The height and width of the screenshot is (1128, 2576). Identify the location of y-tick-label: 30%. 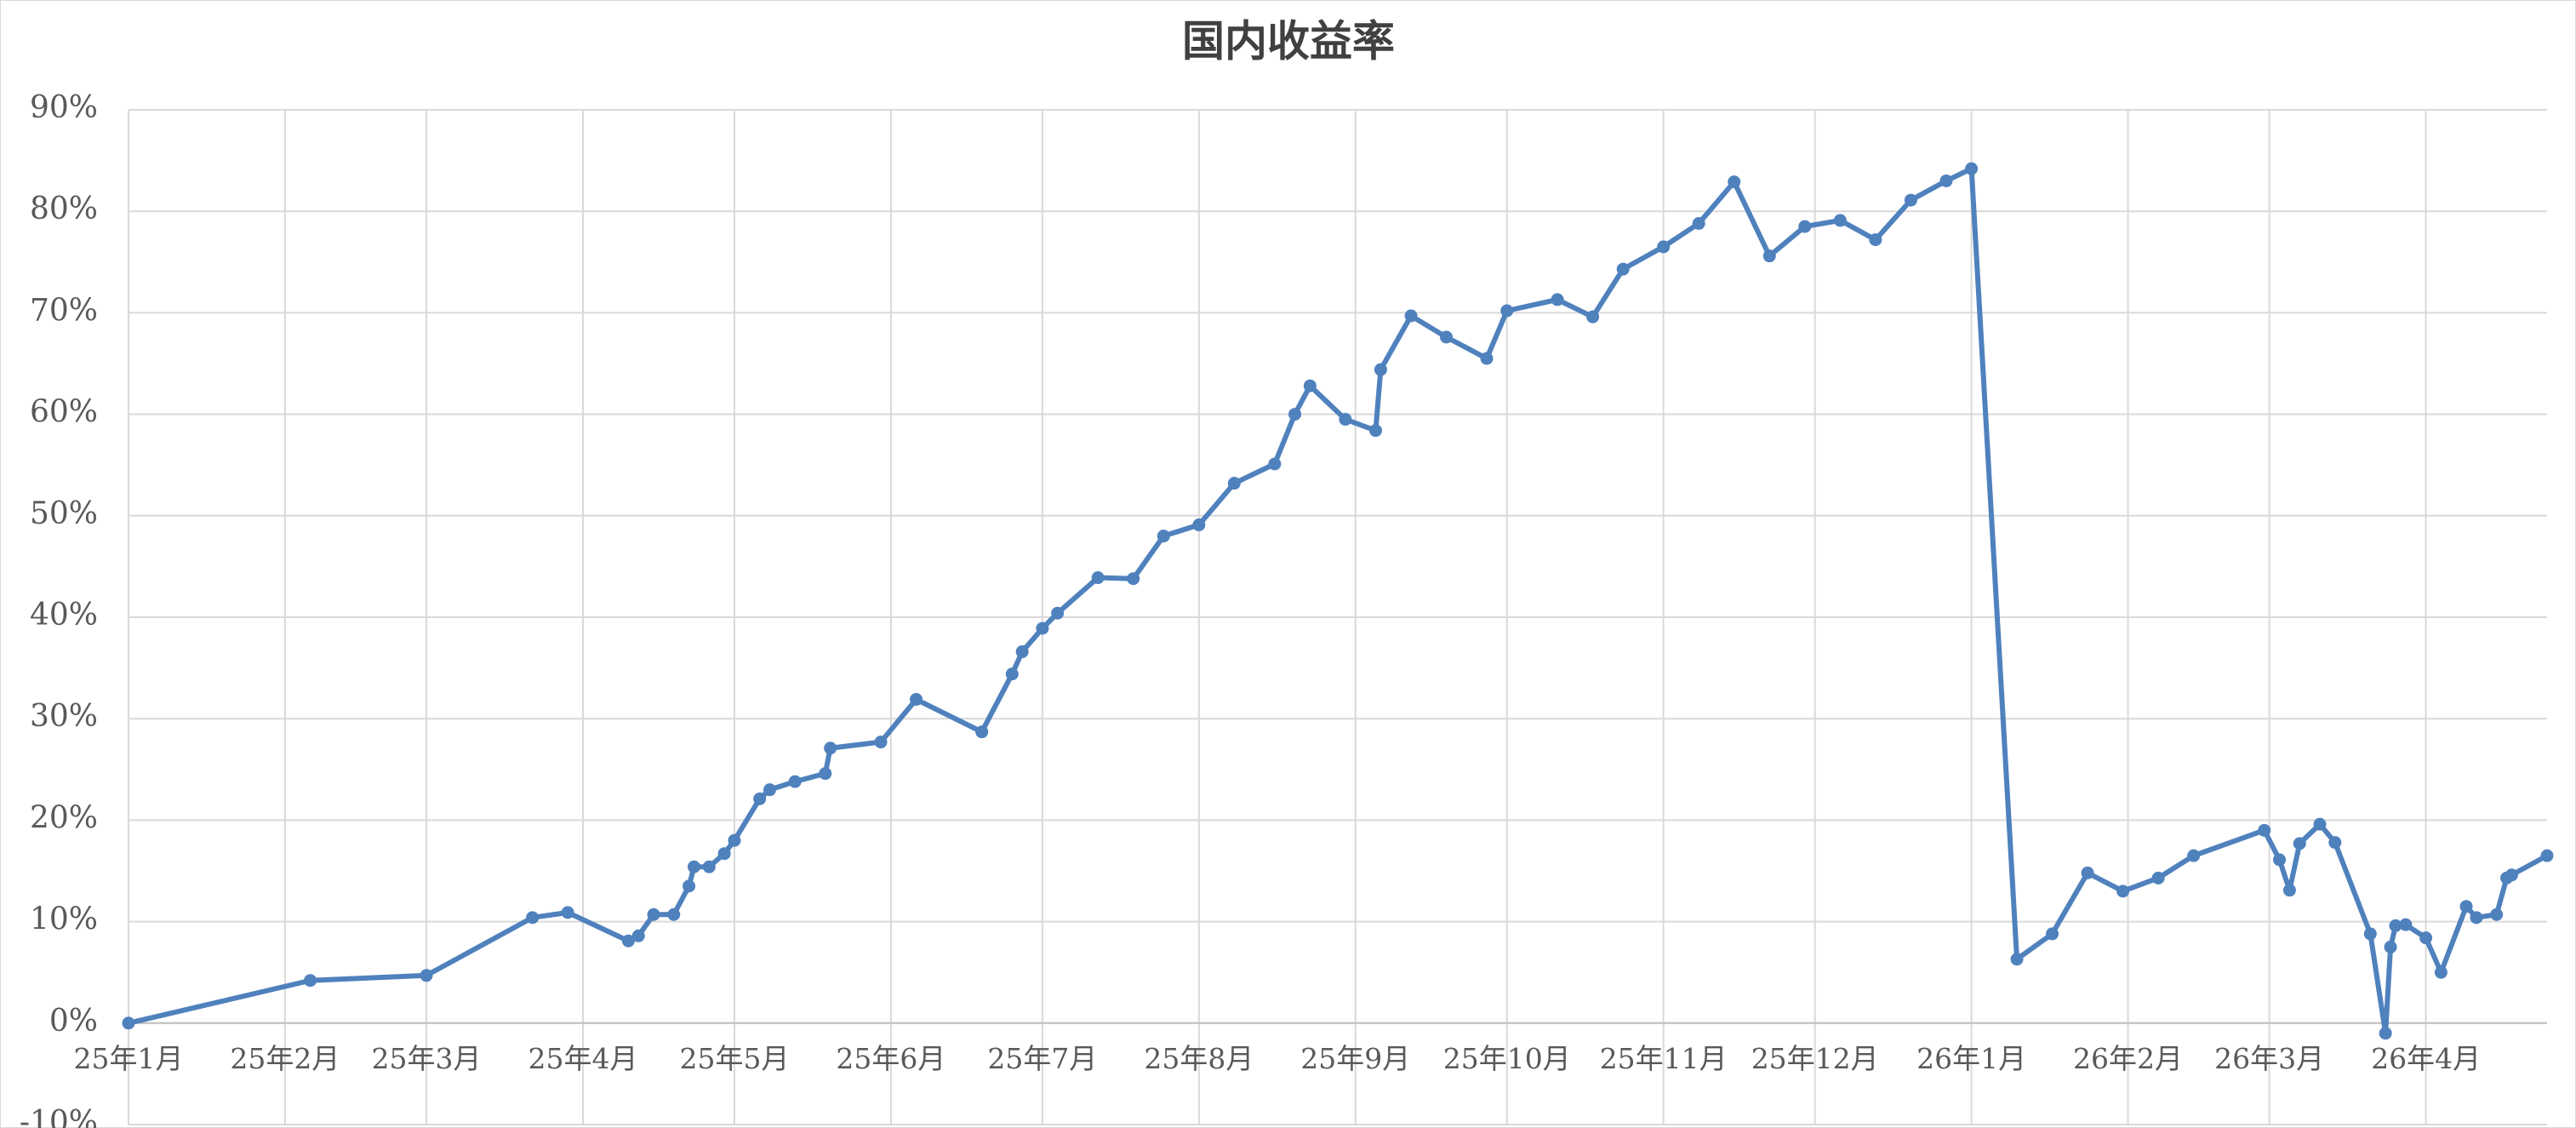
(64, 716).